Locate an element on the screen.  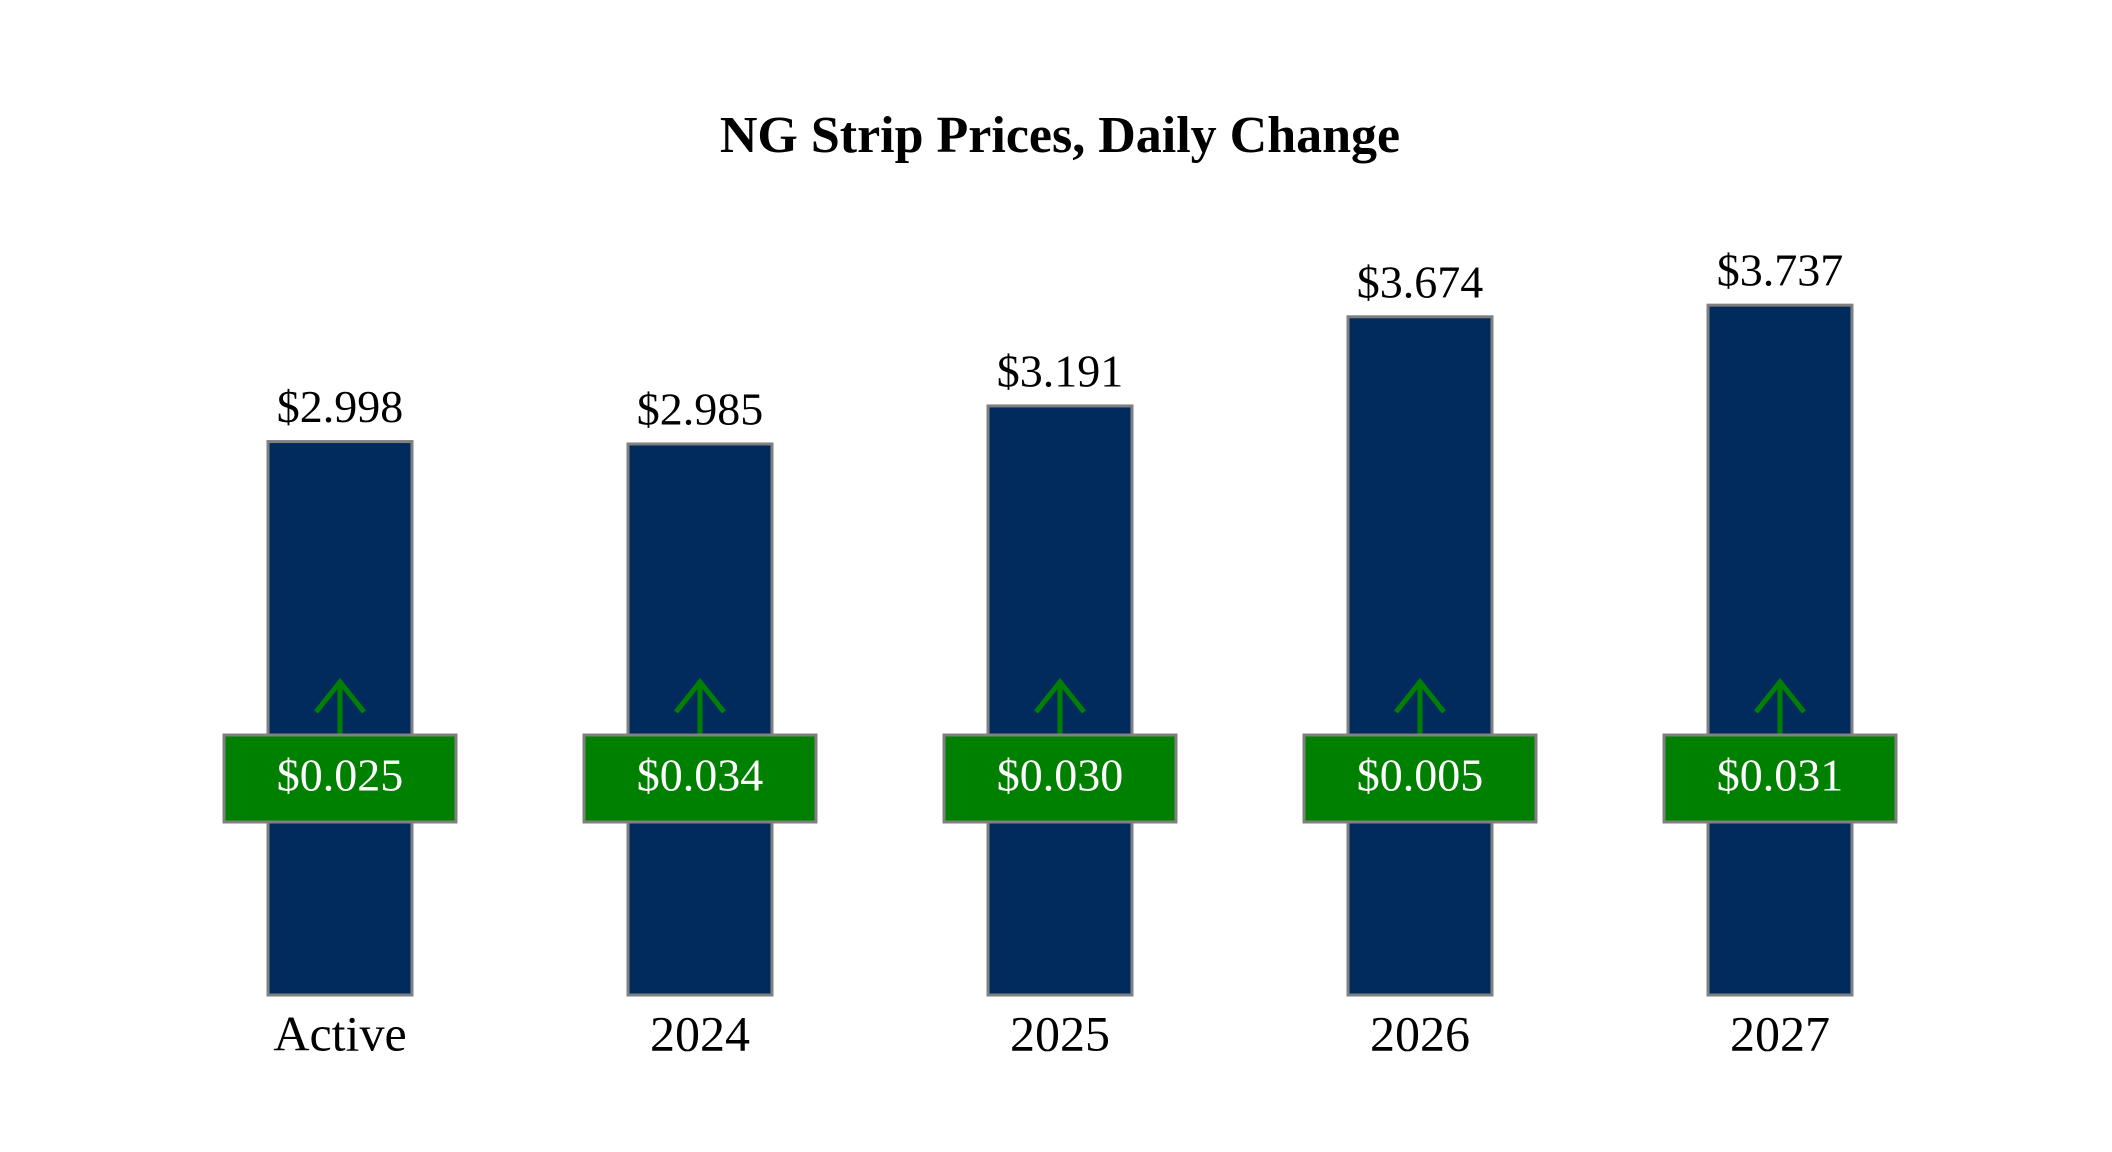
value-label: $3.674 is located at coordinates (1420, 281).